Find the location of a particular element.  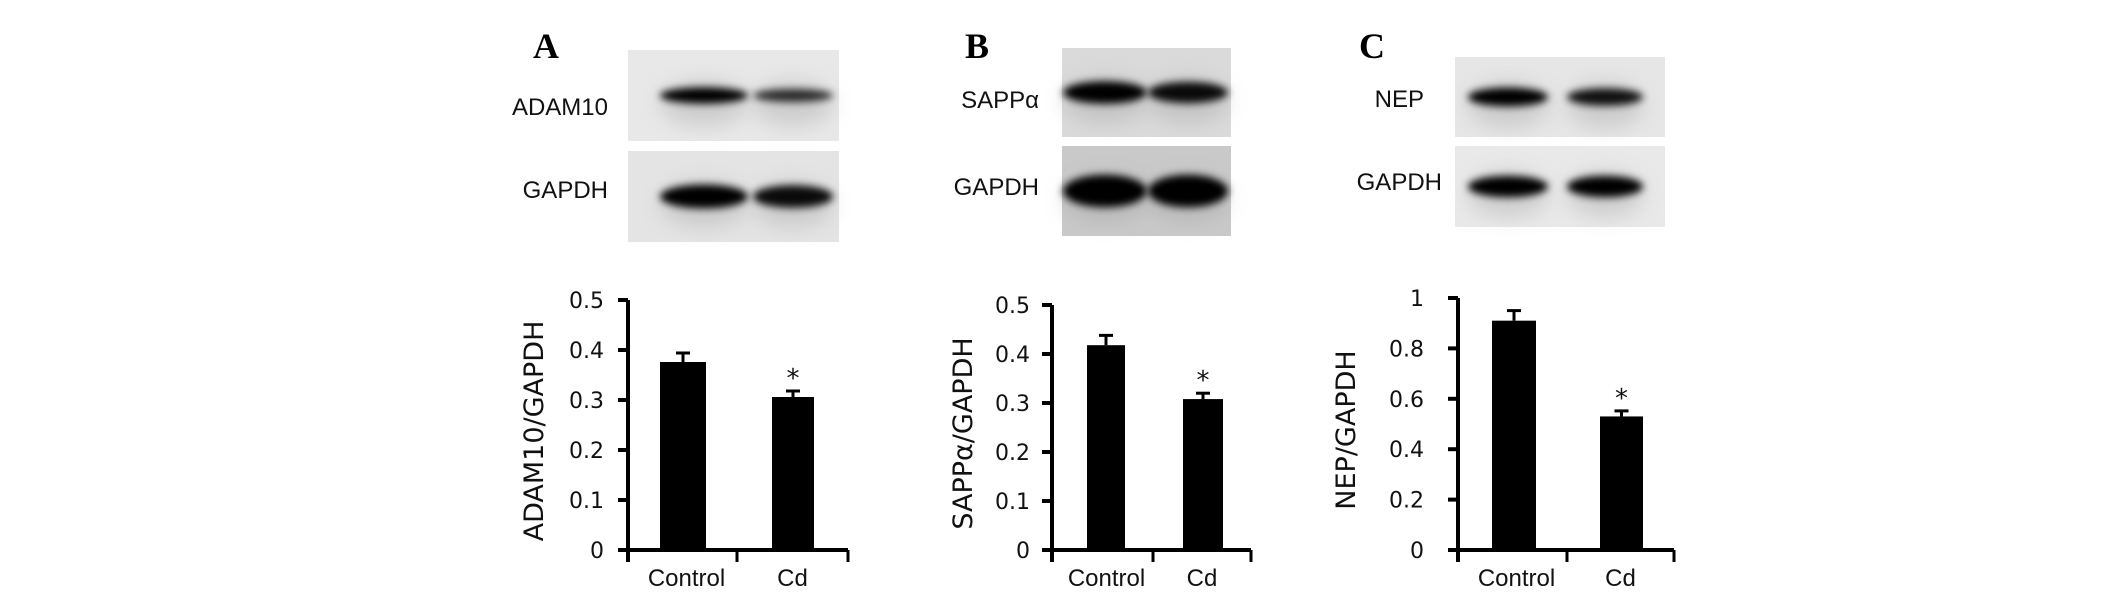

target-protein-blot: NEP is located at coordinates (1520, 97).